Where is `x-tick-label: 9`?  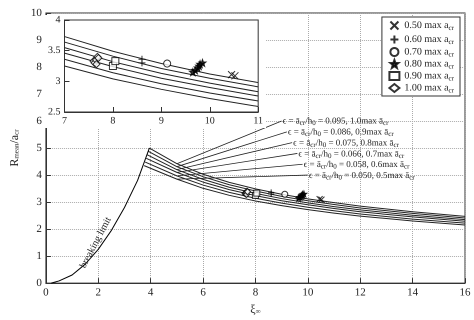 x-tick-label: 9 is located at coordinates (161, 121).